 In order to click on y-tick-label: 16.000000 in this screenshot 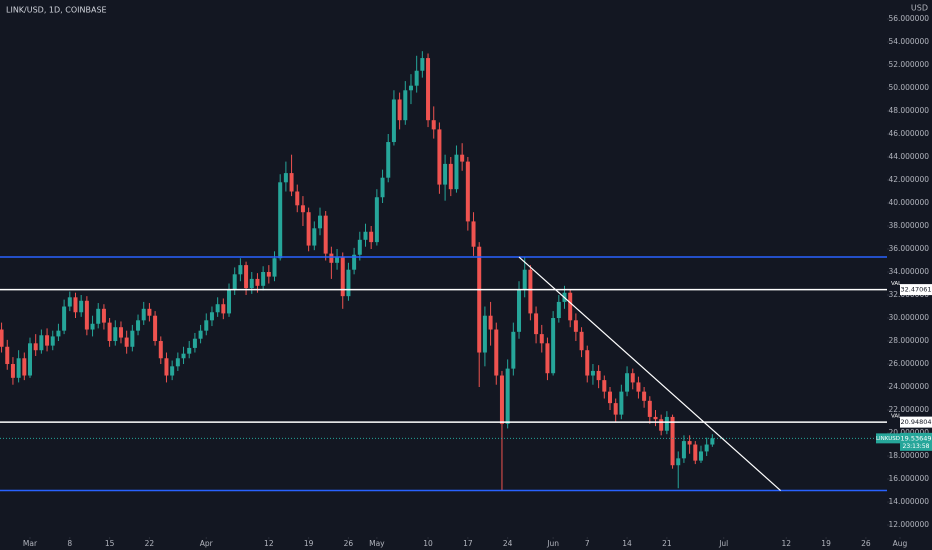, I will do `click(908, 478)`.